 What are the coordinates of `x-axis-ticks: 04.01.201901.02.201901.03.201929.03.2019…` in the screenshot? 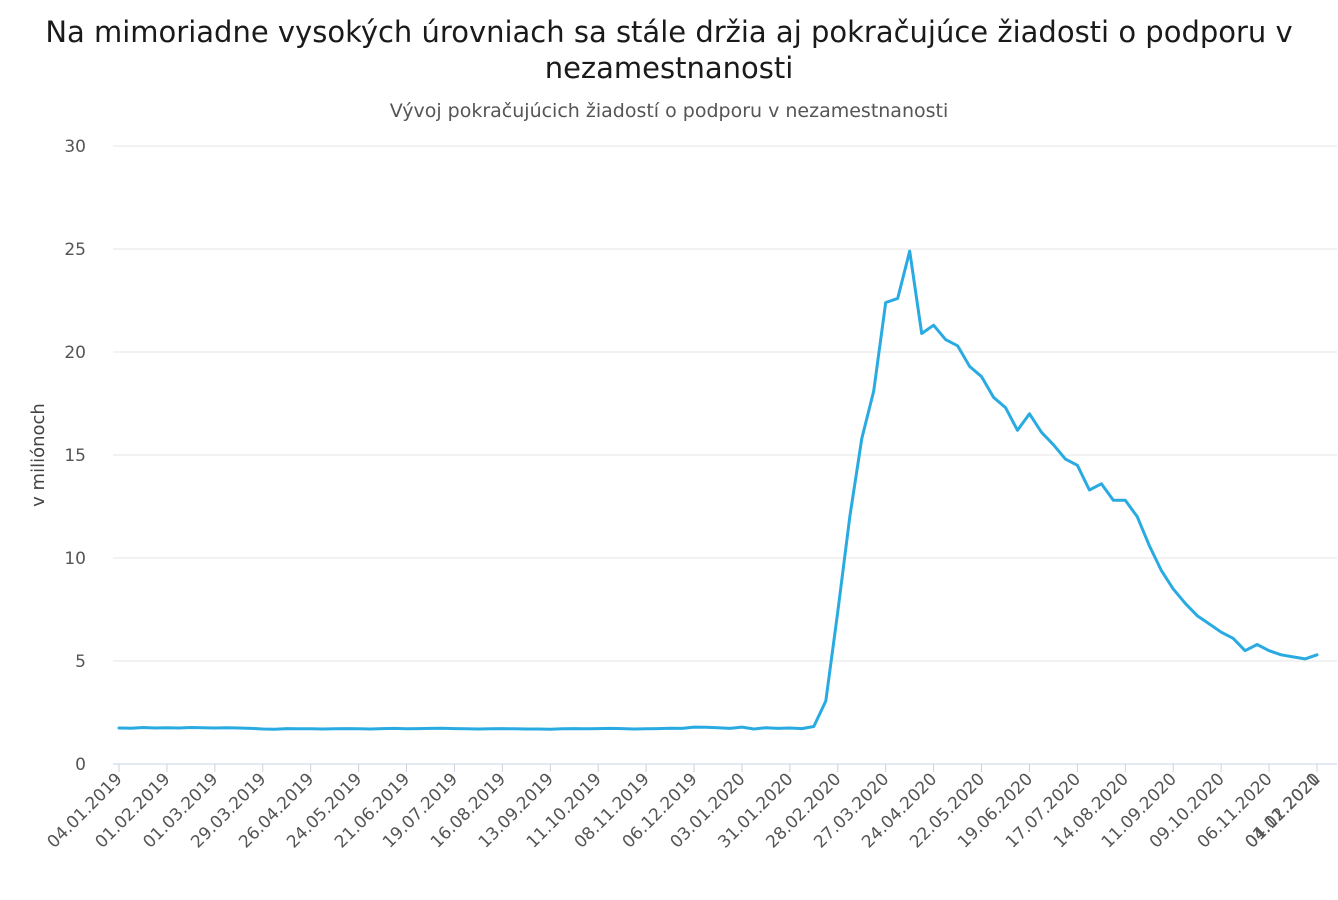 It's located at (684, 808).